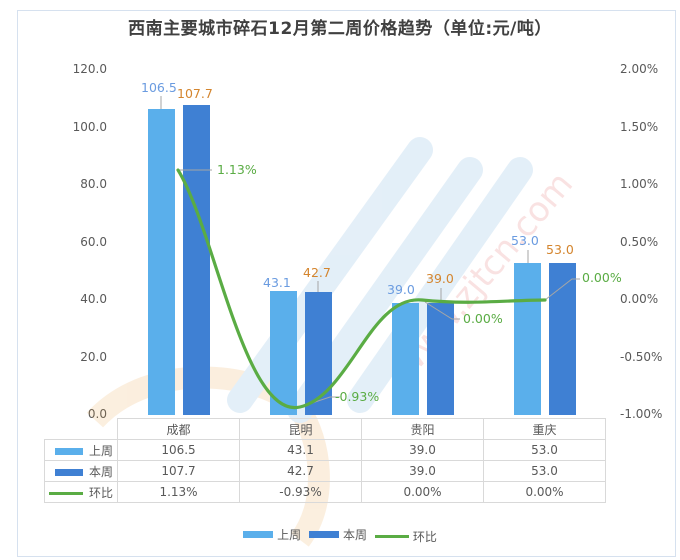 Image resolution: width=680 pixels, height=560 pixels. I want to click on data-label-last-week: 106.5, so click(159, 87).